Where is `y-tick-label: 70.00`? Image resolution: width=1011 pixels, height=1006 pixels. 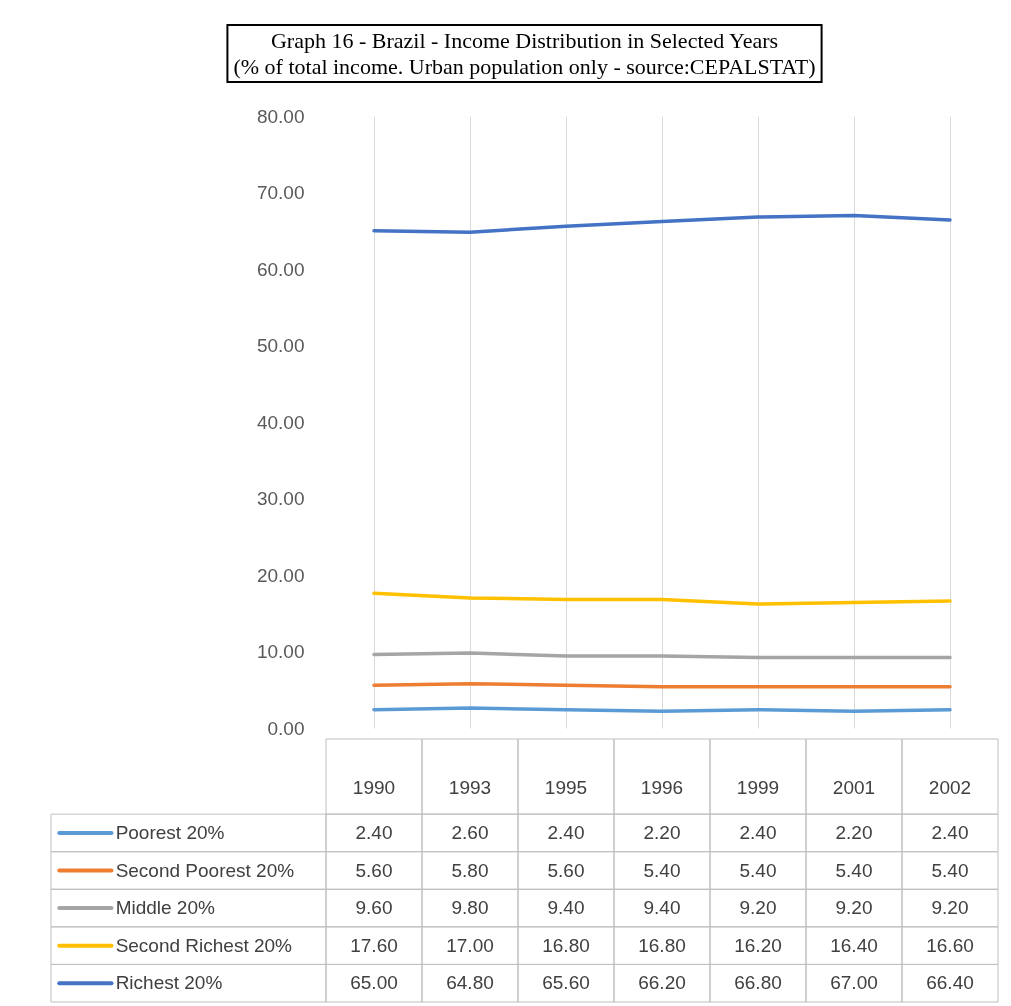
y-tick-label: 70.00 is located at coordinates (280, 192).